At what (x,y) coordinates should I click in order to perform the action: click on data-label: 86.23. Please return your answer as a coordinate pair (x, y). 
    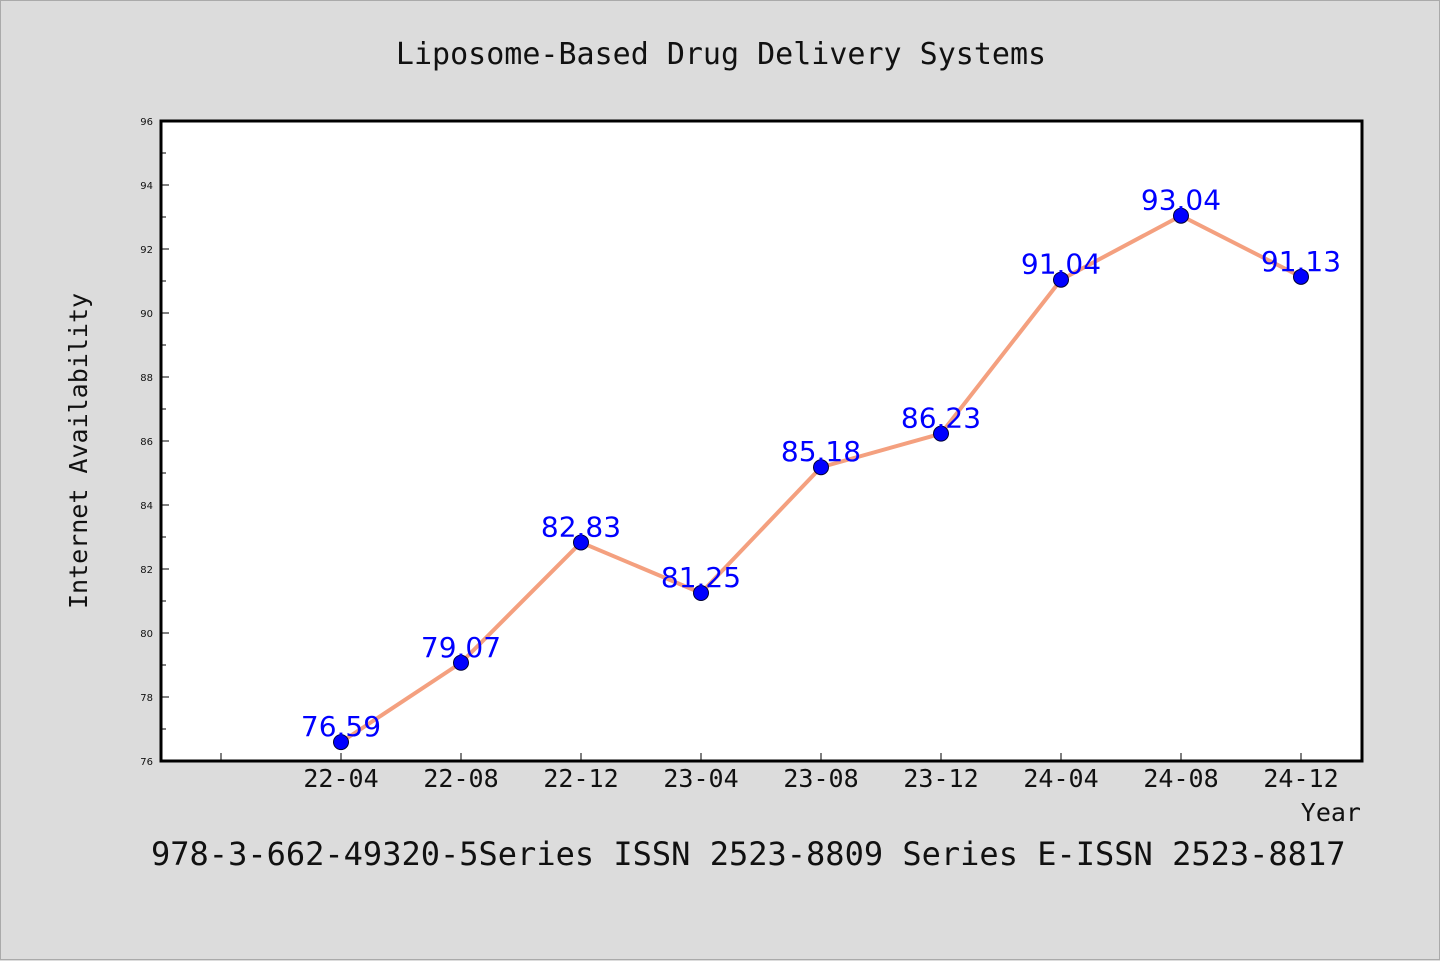
    Looking at the image, I should click on (941, 418).